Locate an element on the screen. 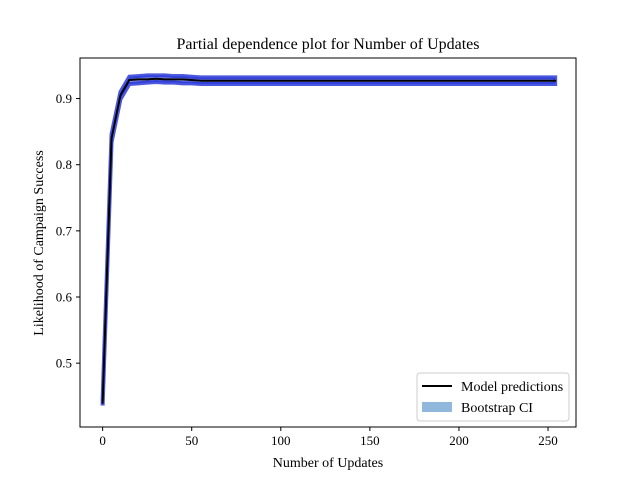 The image size is (640, 485). x-tick-label: 100 is located at coordinates (281, 440).